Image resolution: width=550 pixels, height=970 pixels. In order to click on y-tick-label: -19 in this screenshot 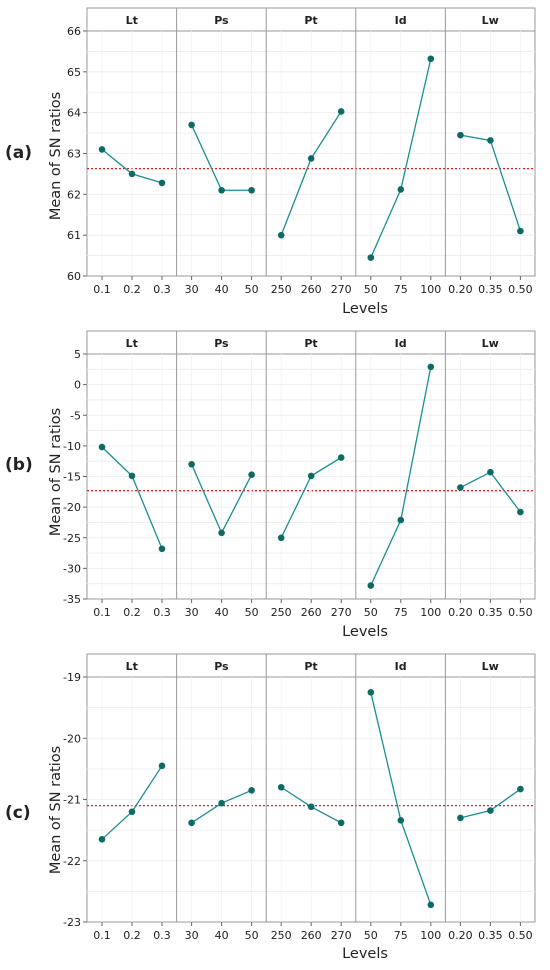, I will do `click(72, 677)`.